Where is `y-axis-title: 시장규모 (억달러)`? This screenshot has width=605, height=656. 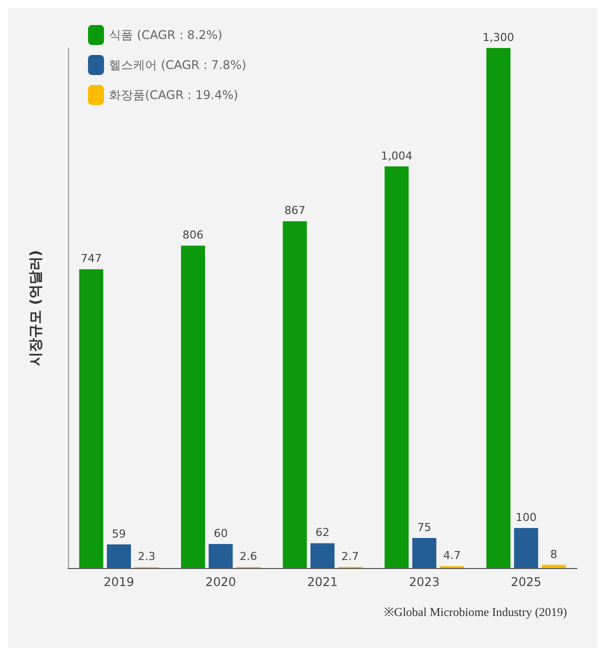 y-axis-title: 시장규모 (억달러) is located at coordinates (36, 308).